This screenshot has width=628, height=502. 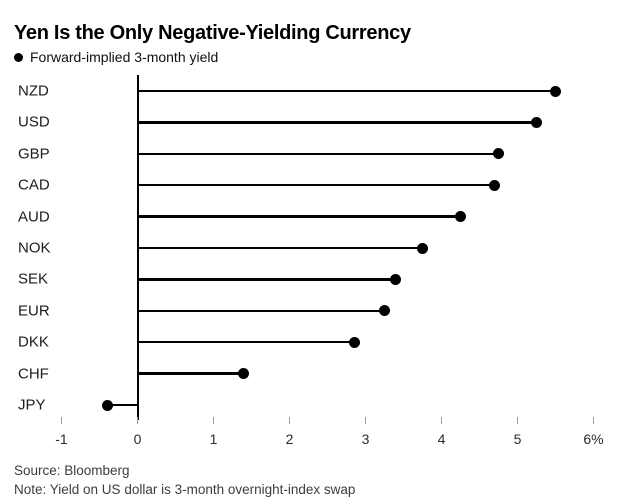 I want to click on category-label: USD, so click(x=34, y=122).